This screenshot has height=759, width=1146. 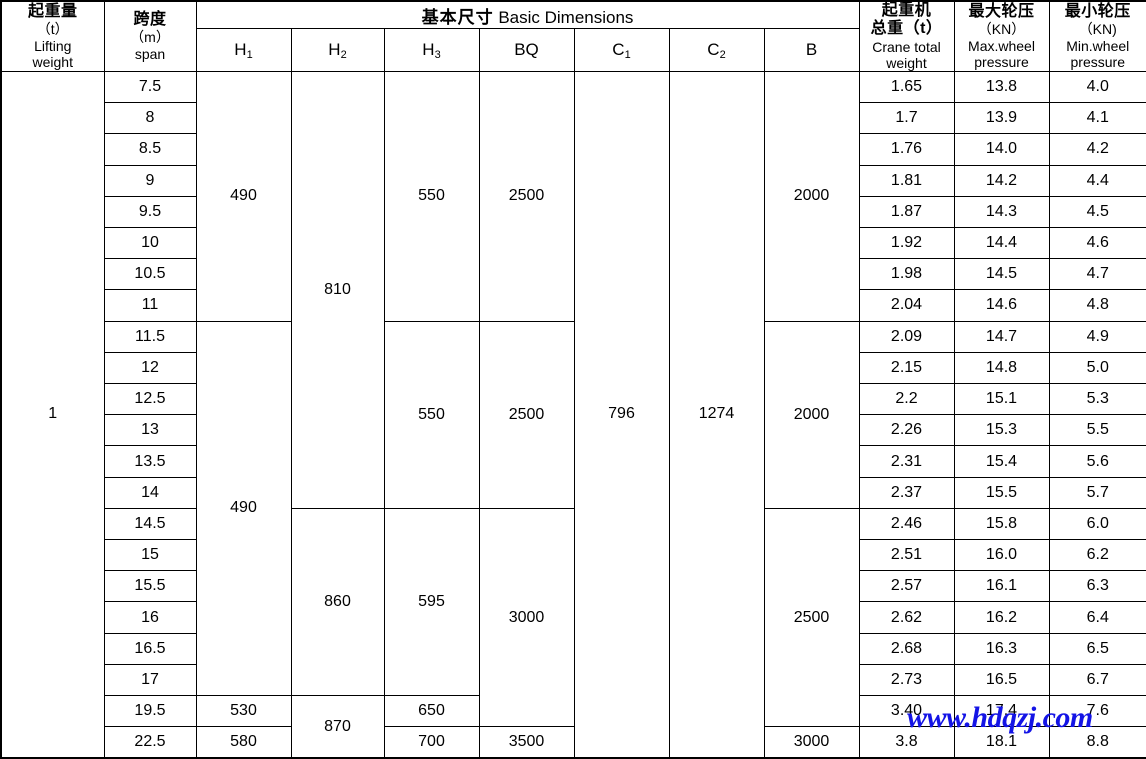 I want to click on header-b-base: B, so click(x=811, y=49).